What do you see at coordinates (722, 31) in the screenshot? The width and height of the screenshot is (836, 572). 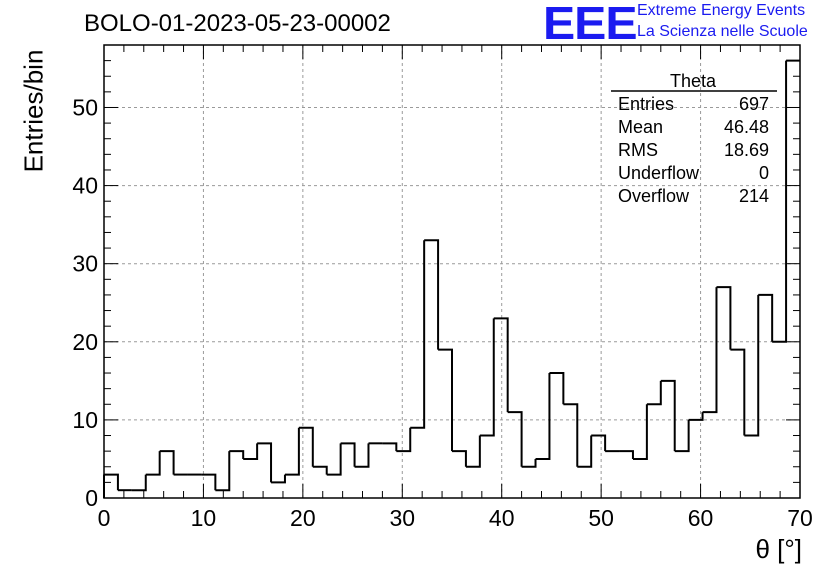 I see `logo-text-line2: La Scienza nelle Scuole` at bounding box center [722, 31].